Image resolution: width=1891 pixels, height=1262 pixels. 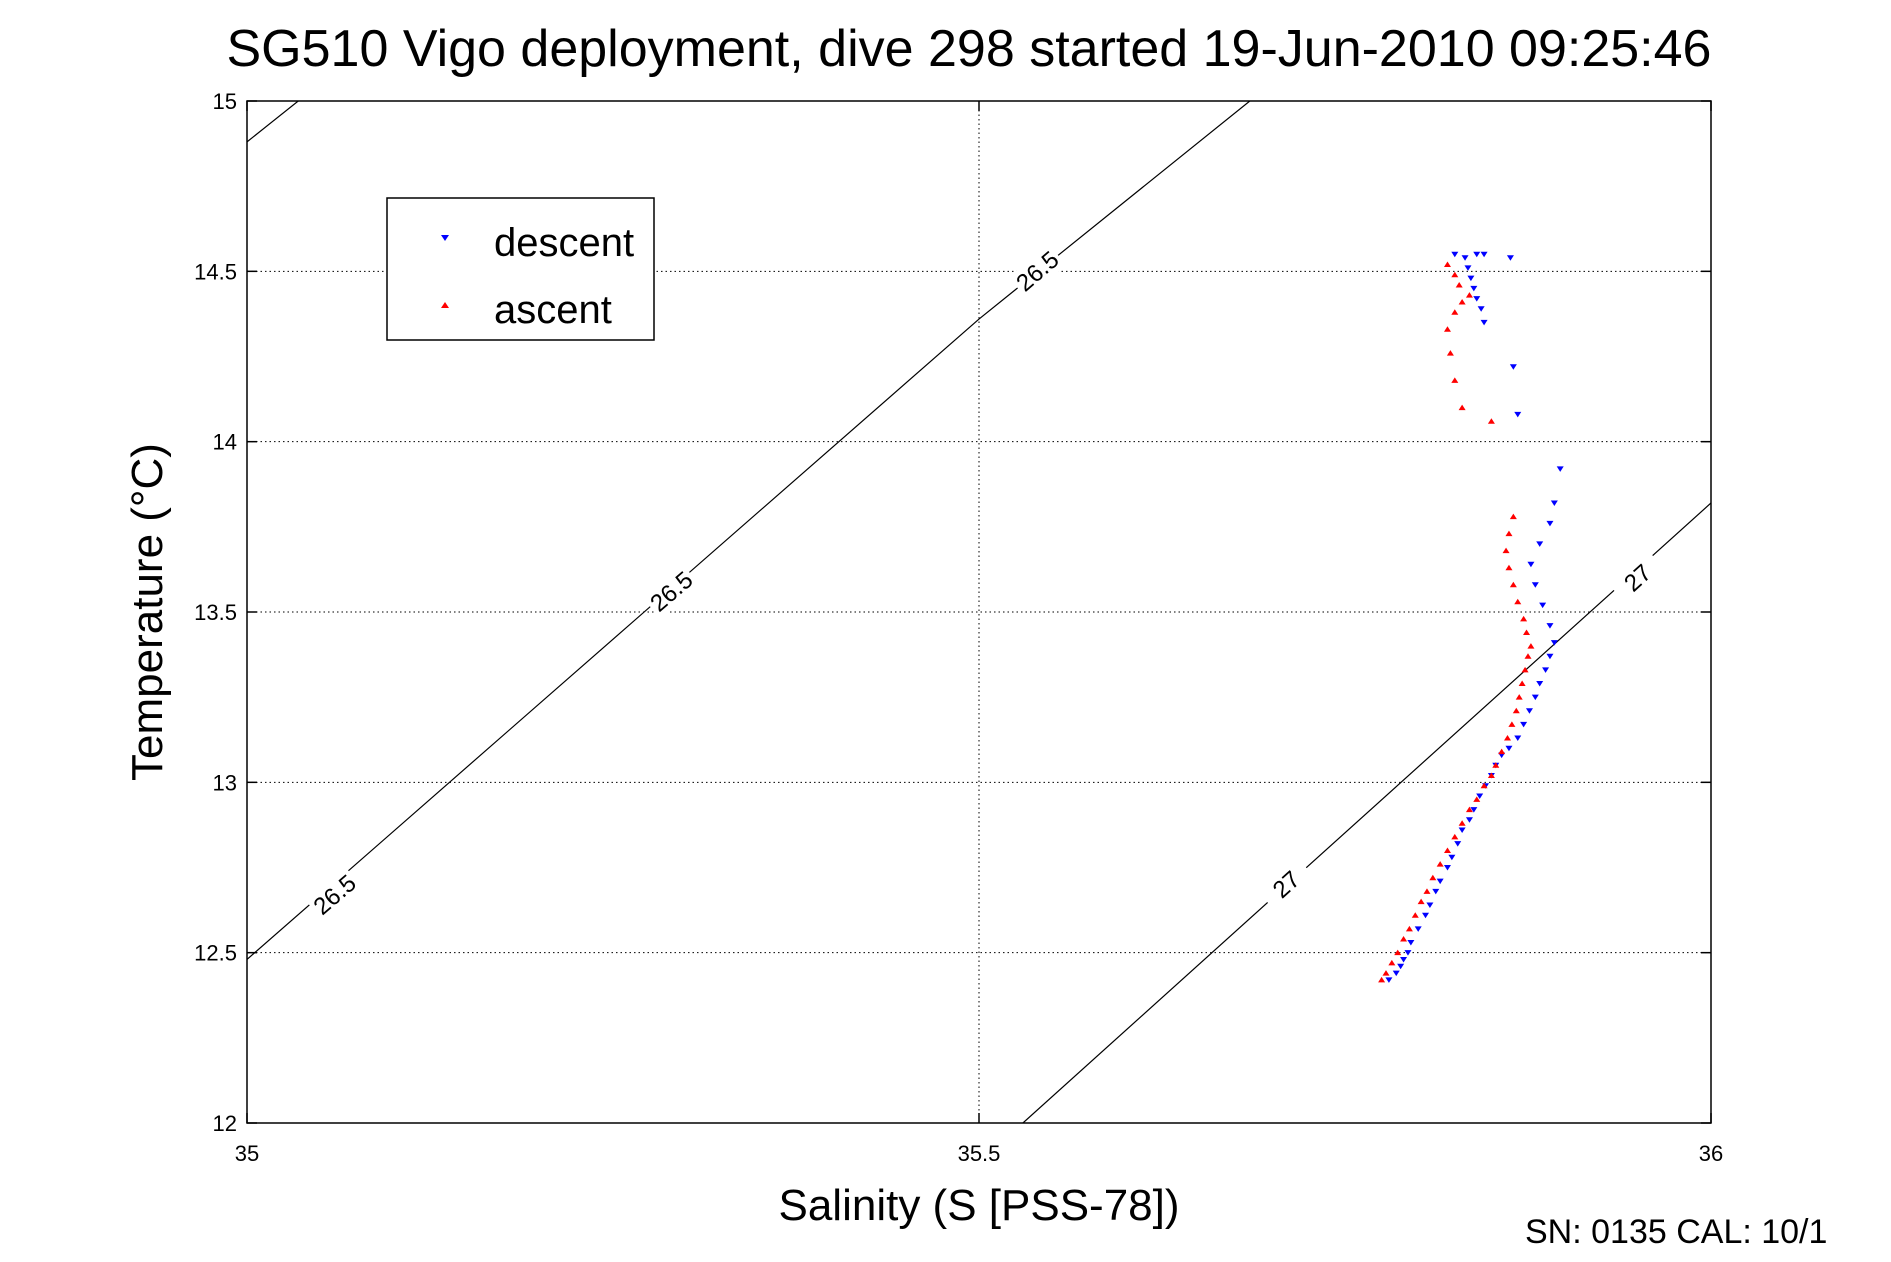 I want to click on legend-ascent-label: ascent, so click(x=553, y=310).